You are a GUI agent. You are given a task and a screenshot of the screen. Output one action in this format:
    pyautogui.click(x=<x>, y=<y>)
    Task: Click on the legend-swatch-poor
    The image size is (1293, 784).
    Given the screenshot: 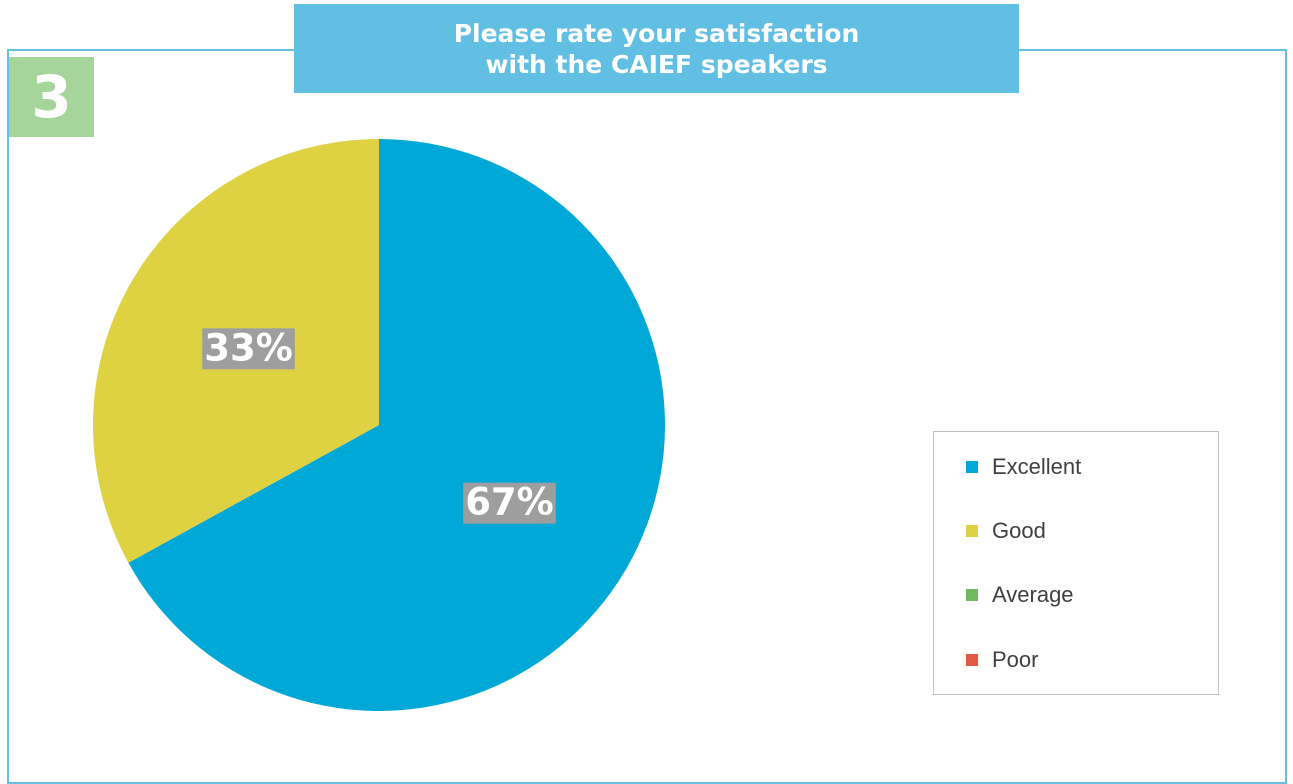 What is the action you would take?
    pyautogui.click(x=972, y=660)
    